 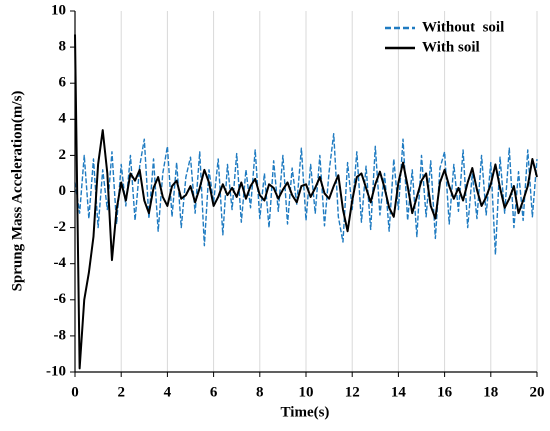 I want to click on y-tick-label: 0, so click(x=63, y=191).